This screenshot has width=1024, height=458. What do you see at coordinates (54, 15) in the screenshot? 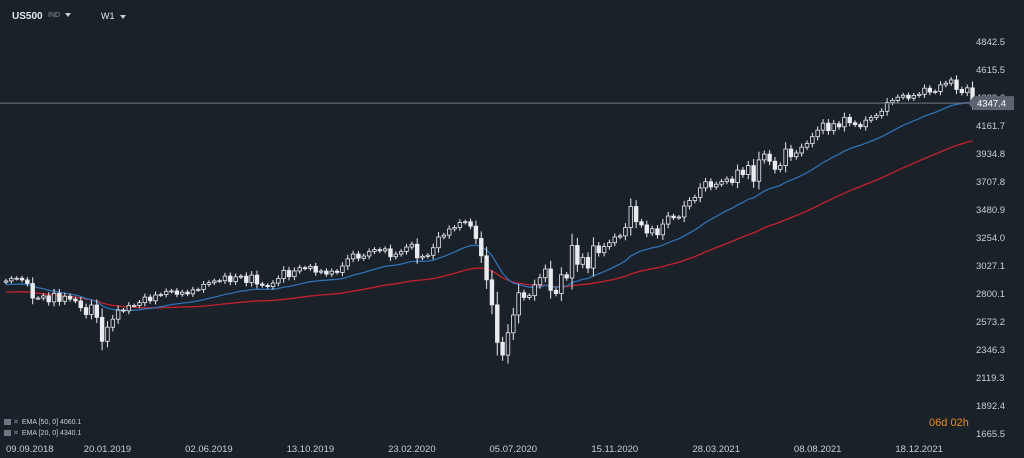
I see `indicator-label: IND` at bounding box center [54, 15].